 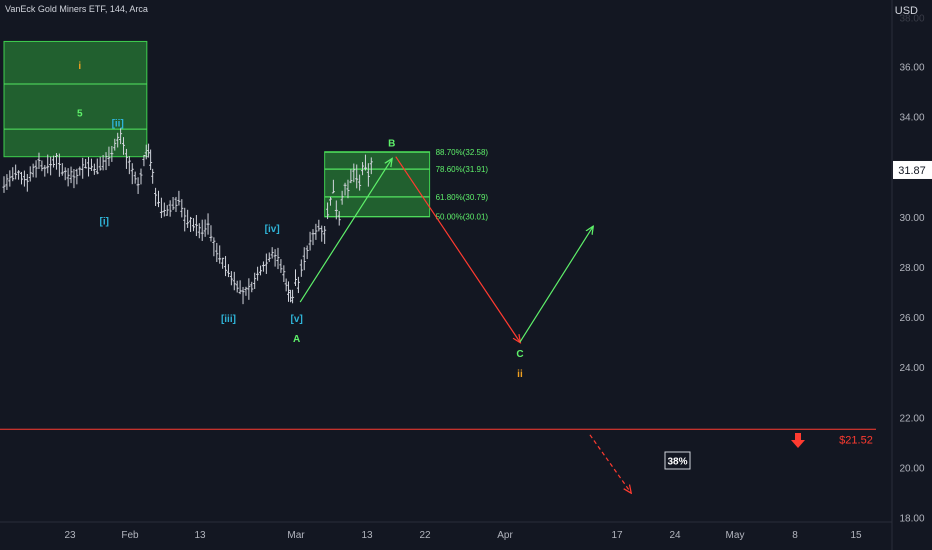 I want to click on price-bars, so click(x=187, y=216).